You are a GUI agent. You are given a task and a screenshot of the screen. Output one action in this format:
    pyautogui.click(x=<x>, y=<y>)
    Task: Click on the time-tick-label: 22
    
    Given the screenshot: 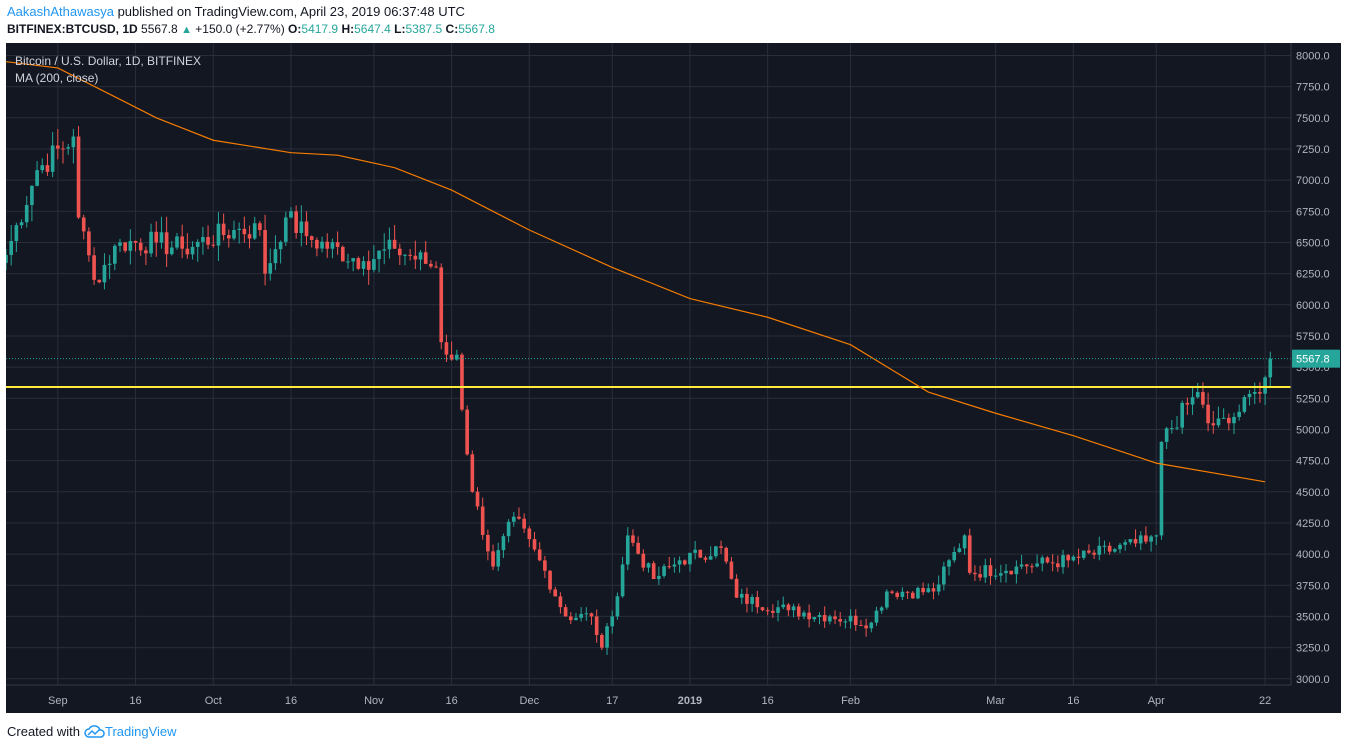 What is the action you would take?
    pyautogui.click(x=1265, y=701)
    